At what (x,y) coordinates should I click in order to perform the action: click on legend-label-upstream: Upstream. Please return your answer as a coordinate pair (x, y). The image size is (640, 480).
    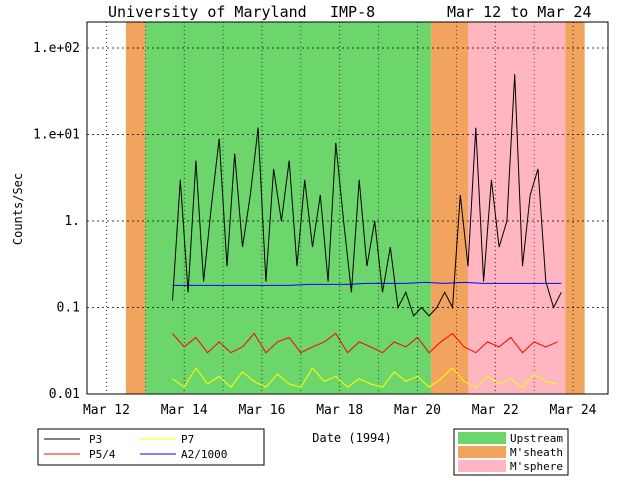
    Looking at the image, I should click on (536, 438).